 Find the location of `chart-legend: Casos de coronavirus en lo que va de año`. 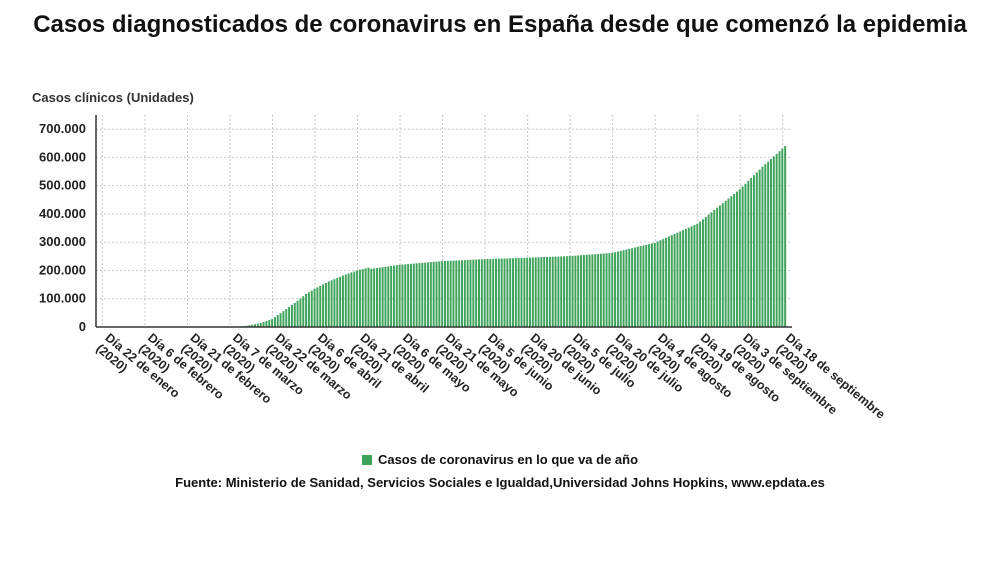

chart-legend: Casos de coronavirus en lo que va de año is located at coordinates (500, 459).